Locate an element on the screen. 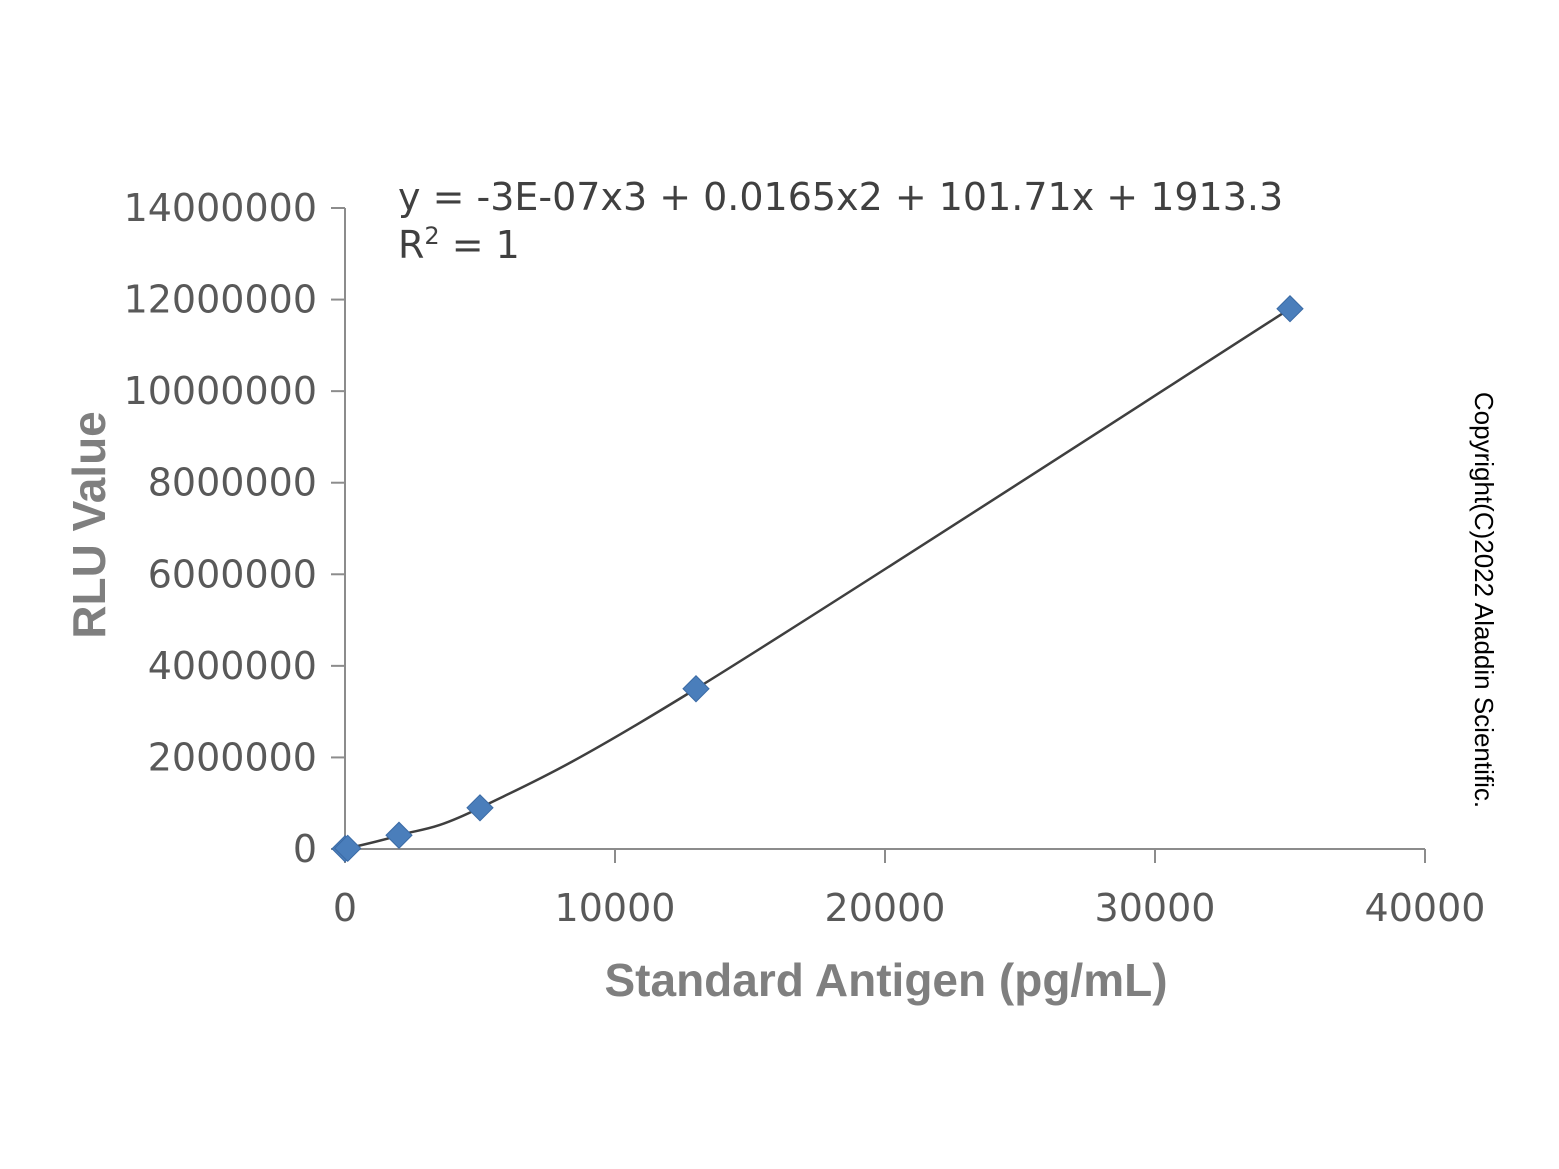  y-tick-label: 10000000 is located at coordinates (220, 391).